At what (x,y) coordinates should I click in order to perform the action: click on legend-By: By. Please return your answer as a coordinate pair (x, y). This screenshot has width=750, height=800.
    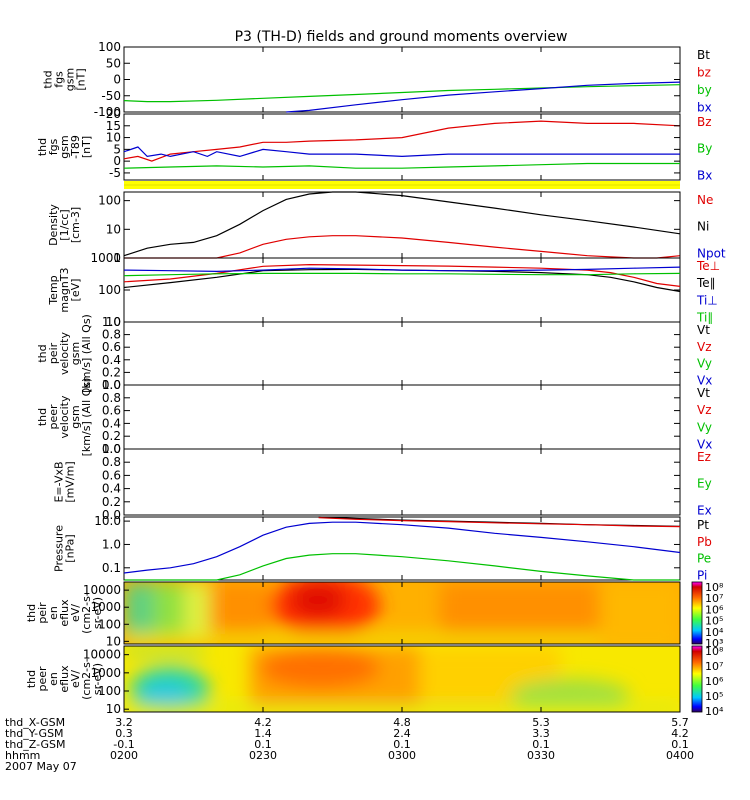
    Looking at the image, I should click on (704, 149).